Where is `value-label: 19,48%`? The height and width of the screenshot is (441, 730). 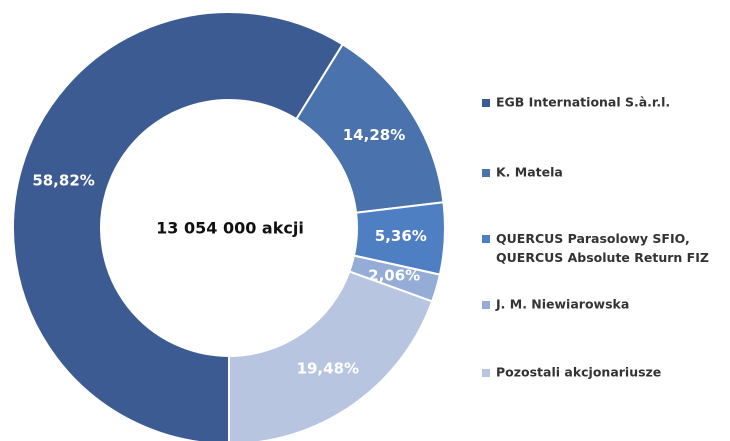
value-label: 19,48% is located at coordinates (328, 368).